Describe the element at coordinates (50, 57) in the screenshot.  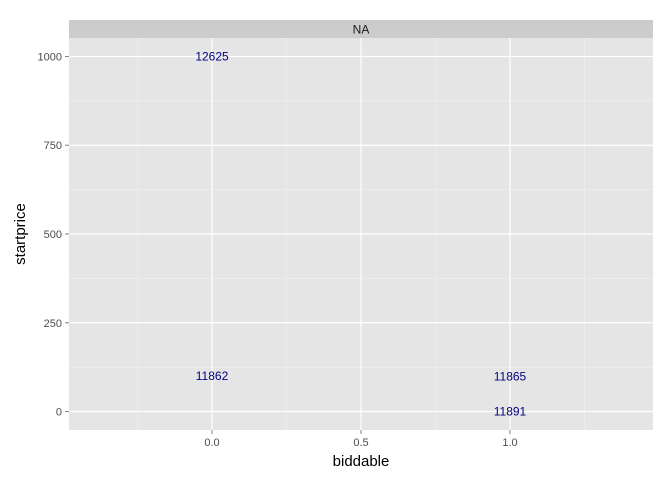
I see `y-tick-label: 1000` at that location.